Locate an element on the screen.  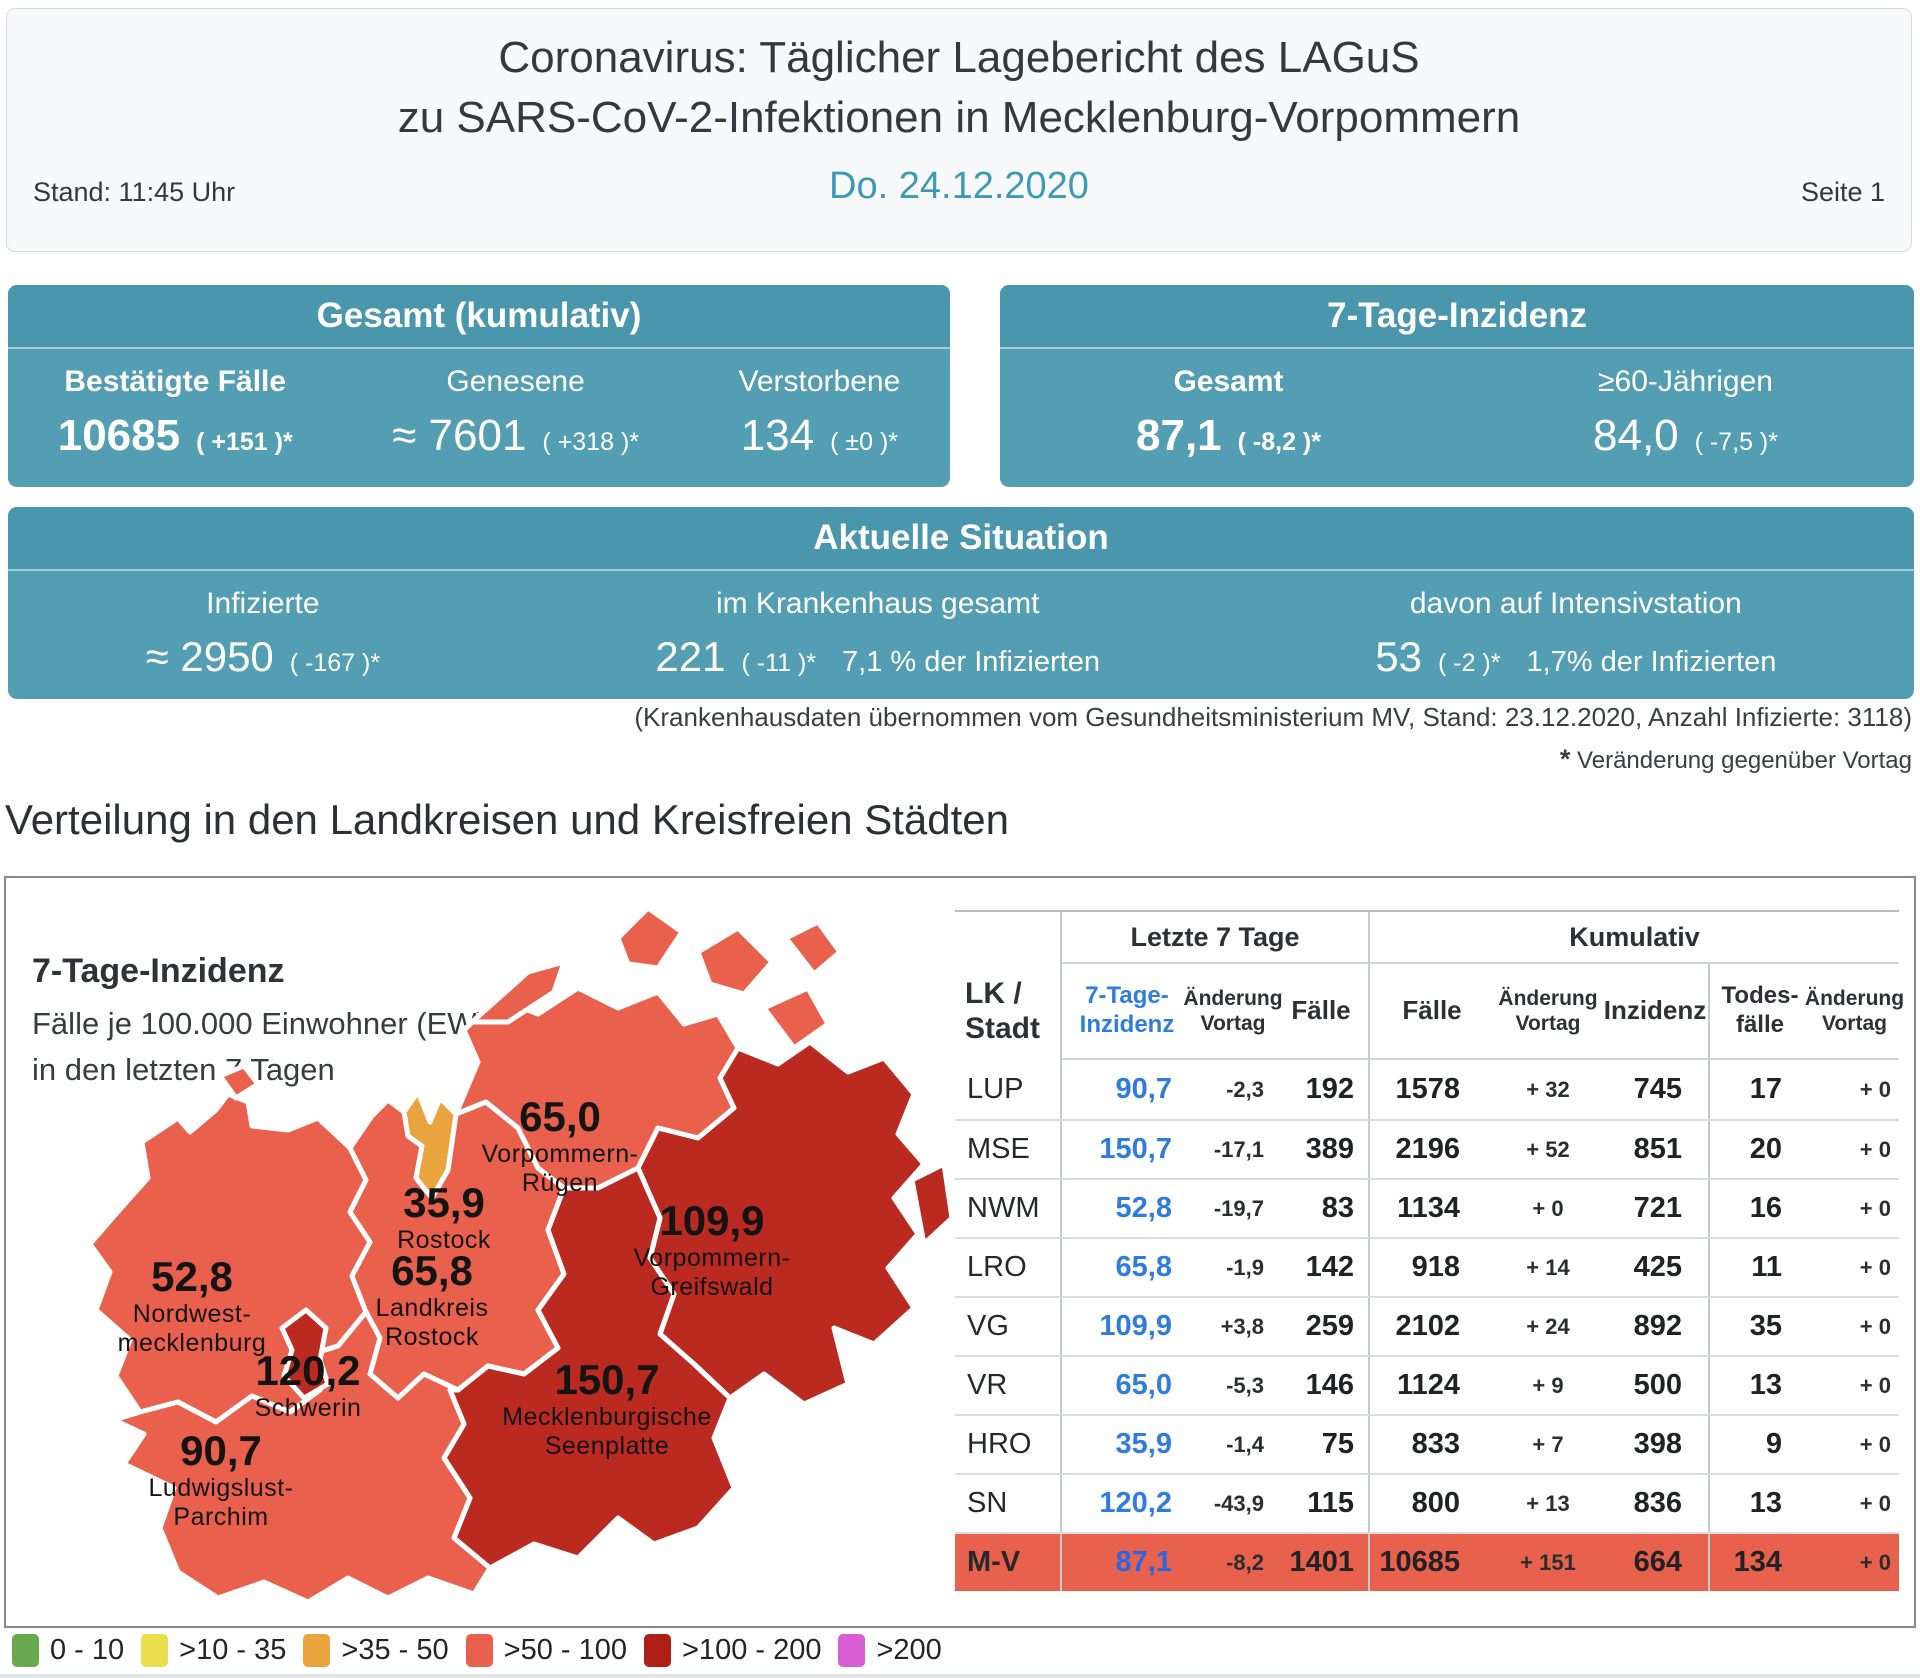
table-cell-chg7: +3,8 is located at coordinates (1242, 1326).